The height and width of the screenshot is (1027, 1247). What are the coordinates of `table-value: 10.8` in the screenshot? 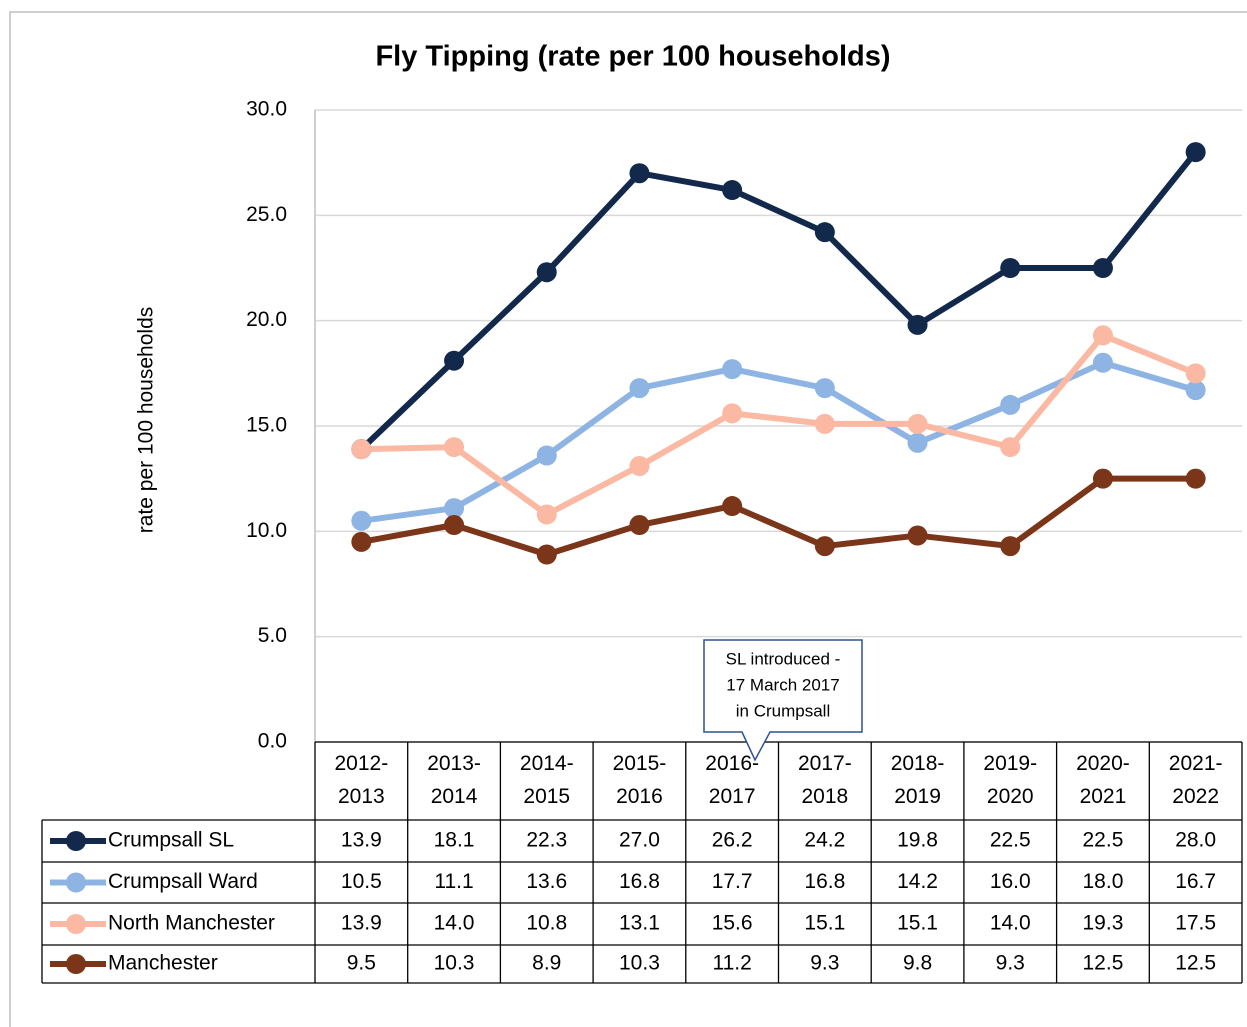 It's located at (546, 923).